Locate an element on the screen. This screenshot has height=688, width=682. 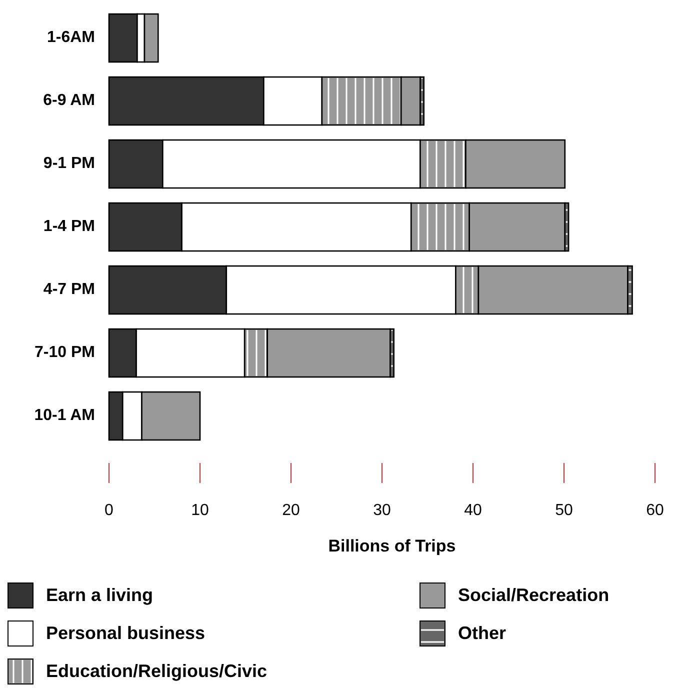
x-tick-label: 60 is located at coordinates (655, 511).